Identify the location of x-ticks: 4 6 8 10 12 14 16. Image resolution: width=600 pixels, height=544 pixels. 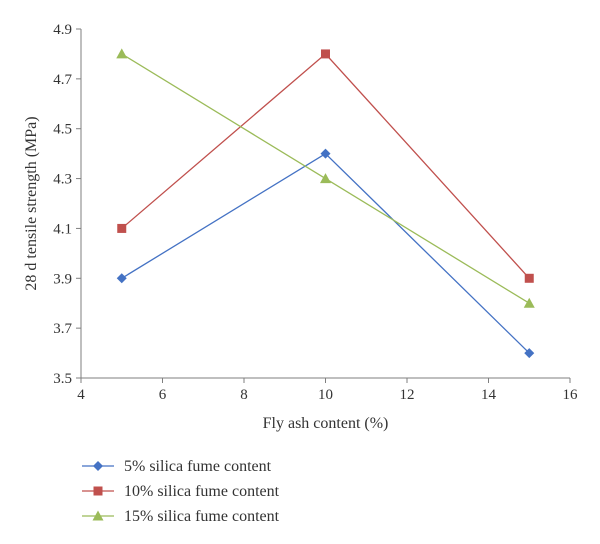
(327, 390).